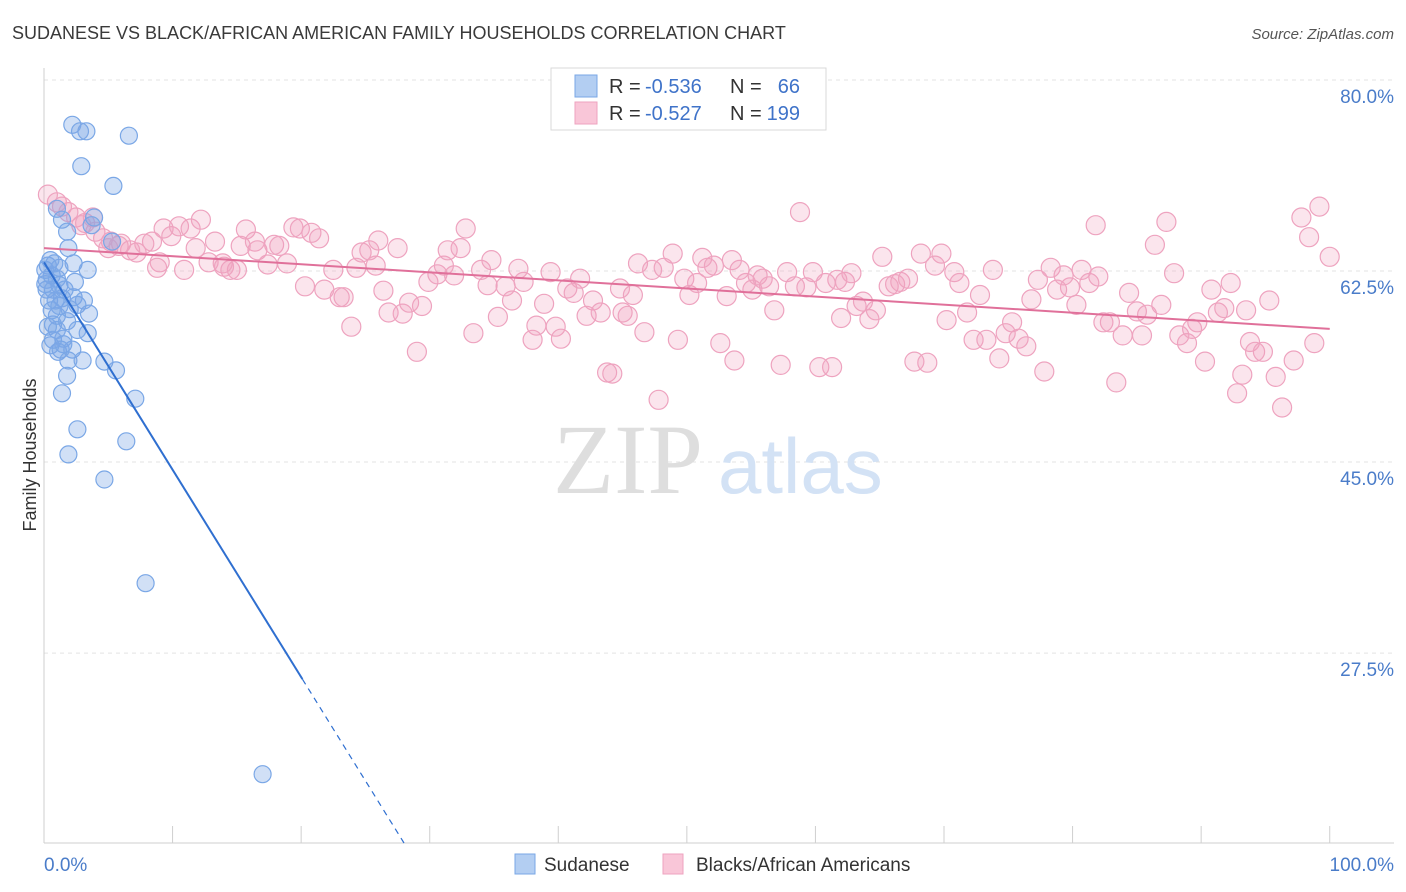 The image size is (1406, 892). I want to click on n-value: 199, so click(783, 114).